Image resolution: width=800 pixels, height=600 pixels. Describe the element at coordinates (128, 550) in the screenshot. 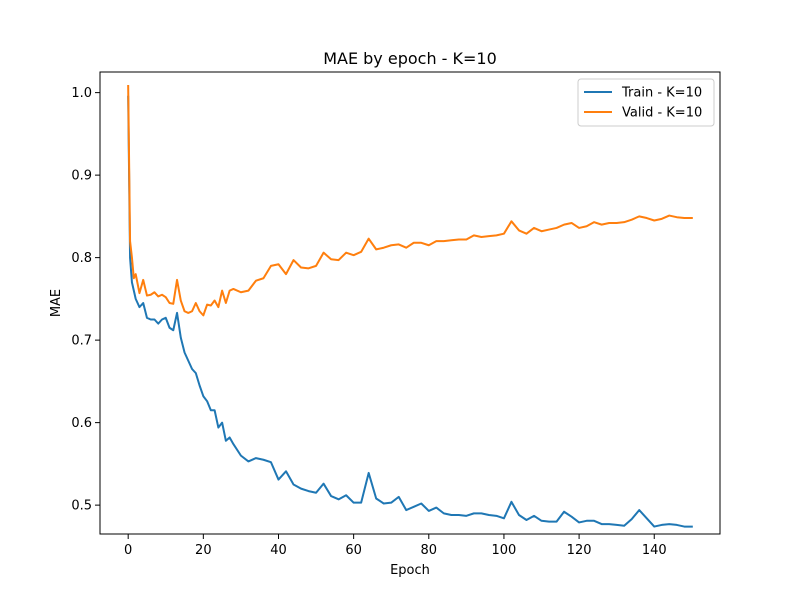

I see `x-tick-label: 0` at that location.